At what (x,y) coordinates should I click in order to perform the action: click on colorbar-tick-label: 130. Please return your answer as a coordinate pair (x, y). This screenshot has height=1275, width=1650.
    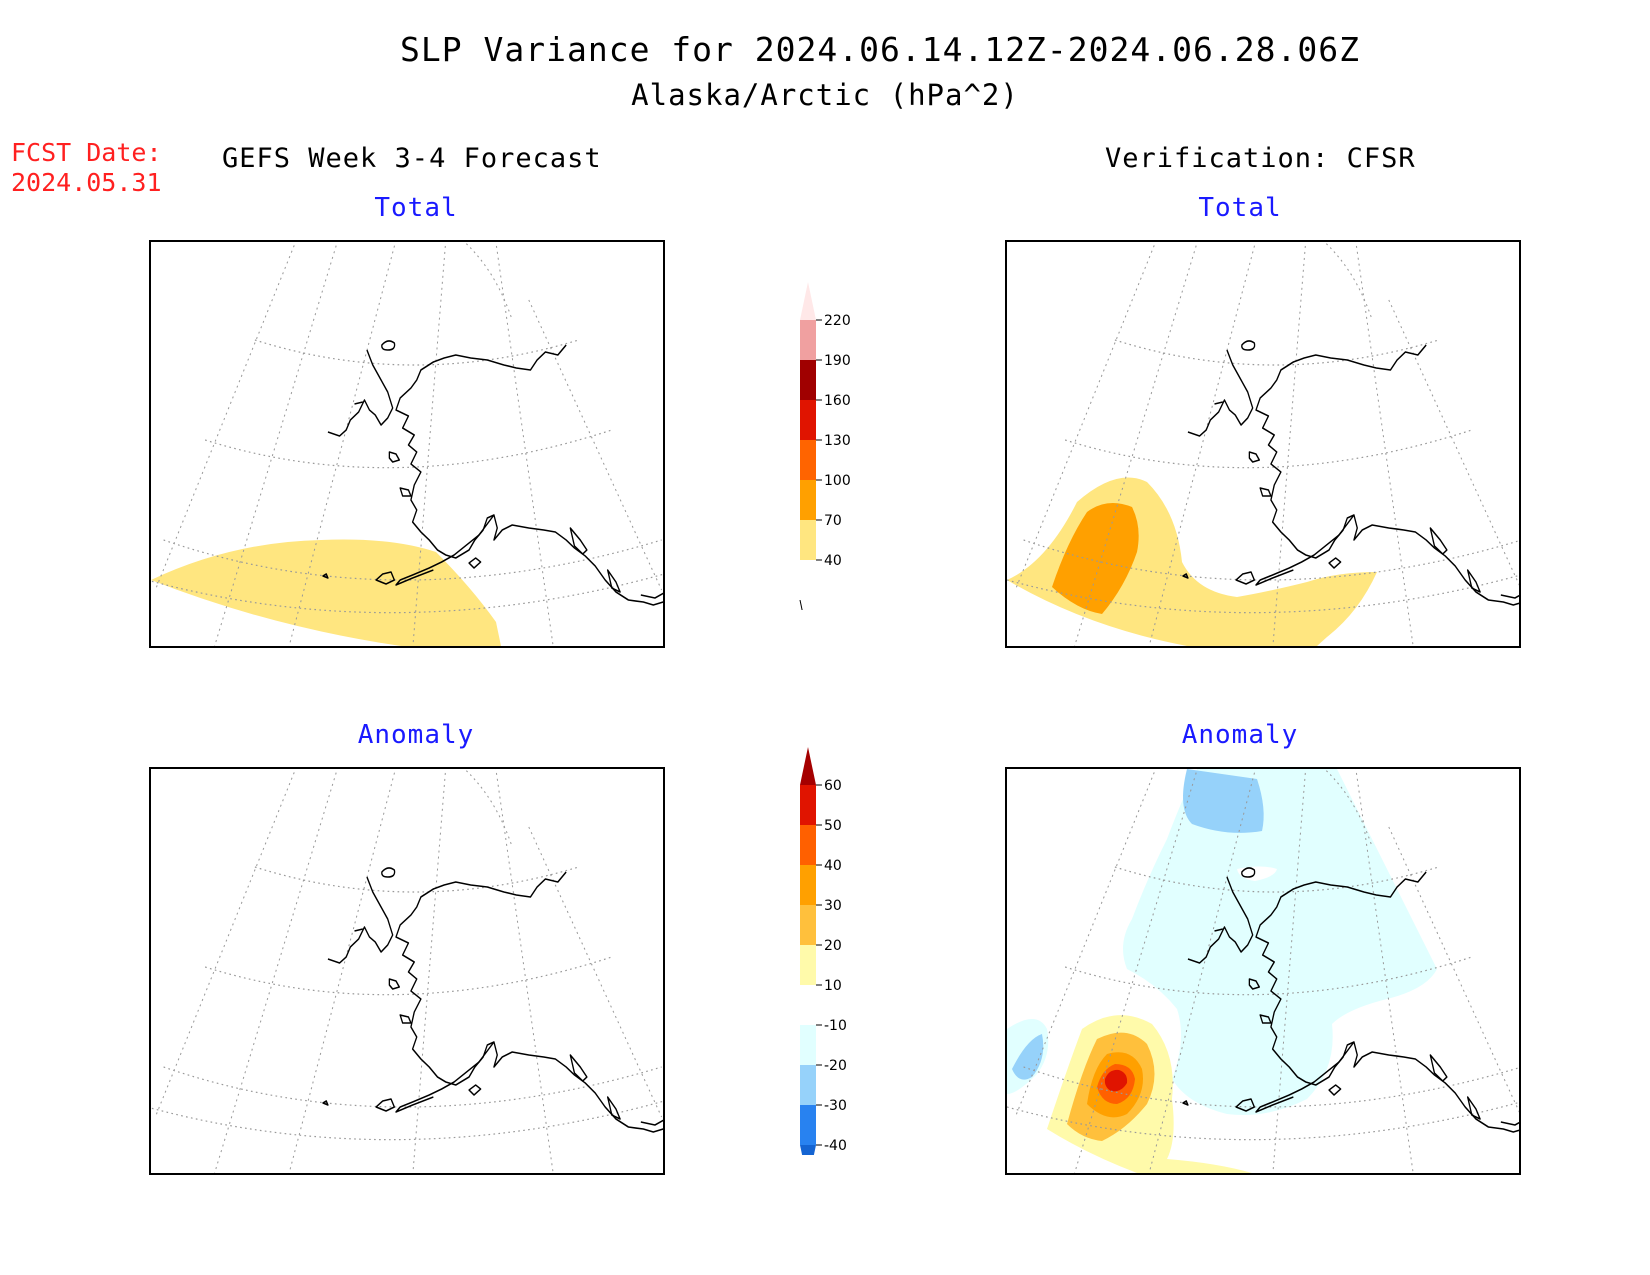
    Looking at the image, I should click on (837, 441).